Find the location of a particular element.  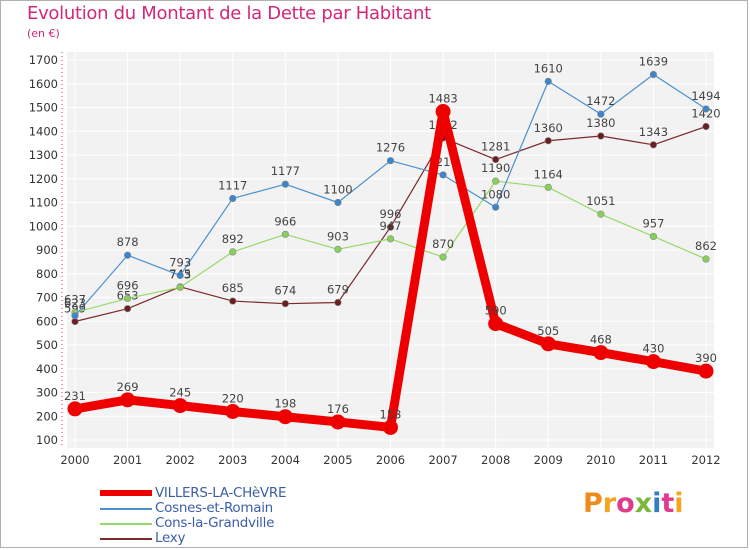

data-label-cons: 862 is located at coordinates (706, 246).